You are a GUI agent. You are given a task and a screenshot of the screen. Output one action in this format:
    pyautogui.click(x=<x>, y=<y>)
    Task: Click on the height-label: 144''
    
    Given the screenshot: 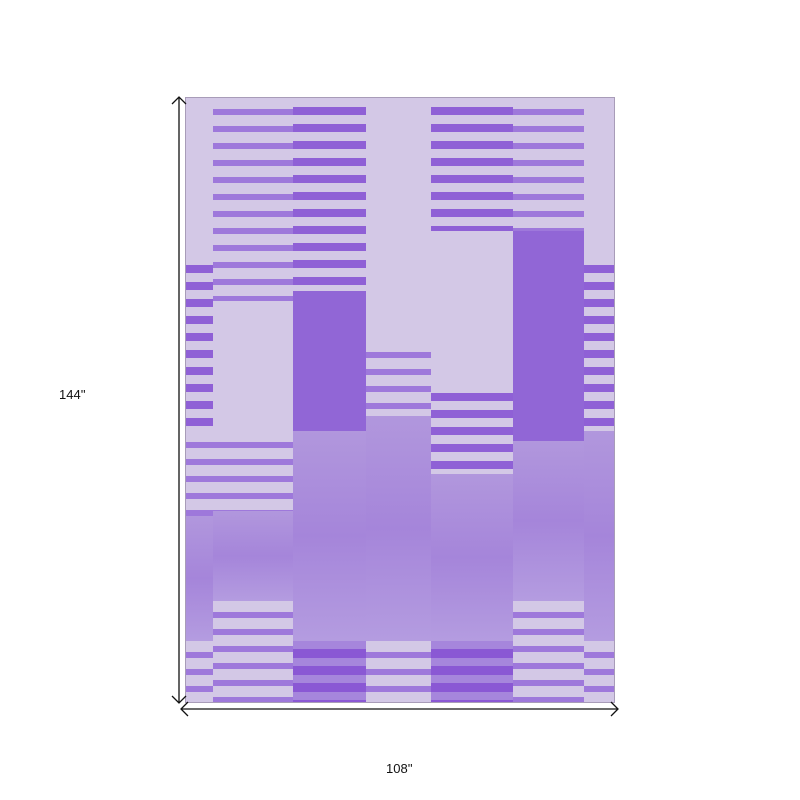 What is the action you would take?
    pyautogui.click(x=72, y=394)
    